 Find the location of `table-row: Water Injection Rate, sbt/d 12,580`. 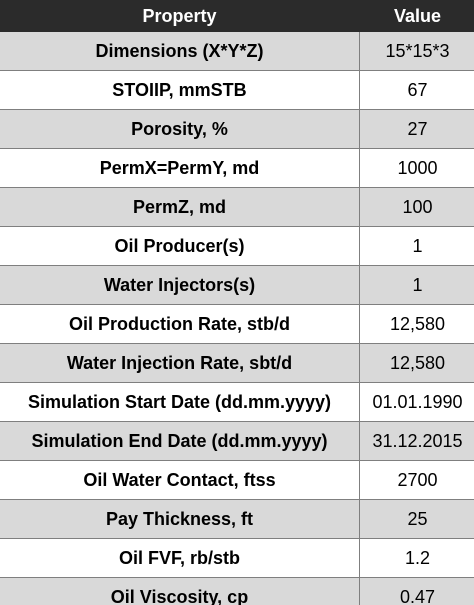

table-row: Water Injection Rate, sbt/d 12,580 is located at coordinates (237, 363).